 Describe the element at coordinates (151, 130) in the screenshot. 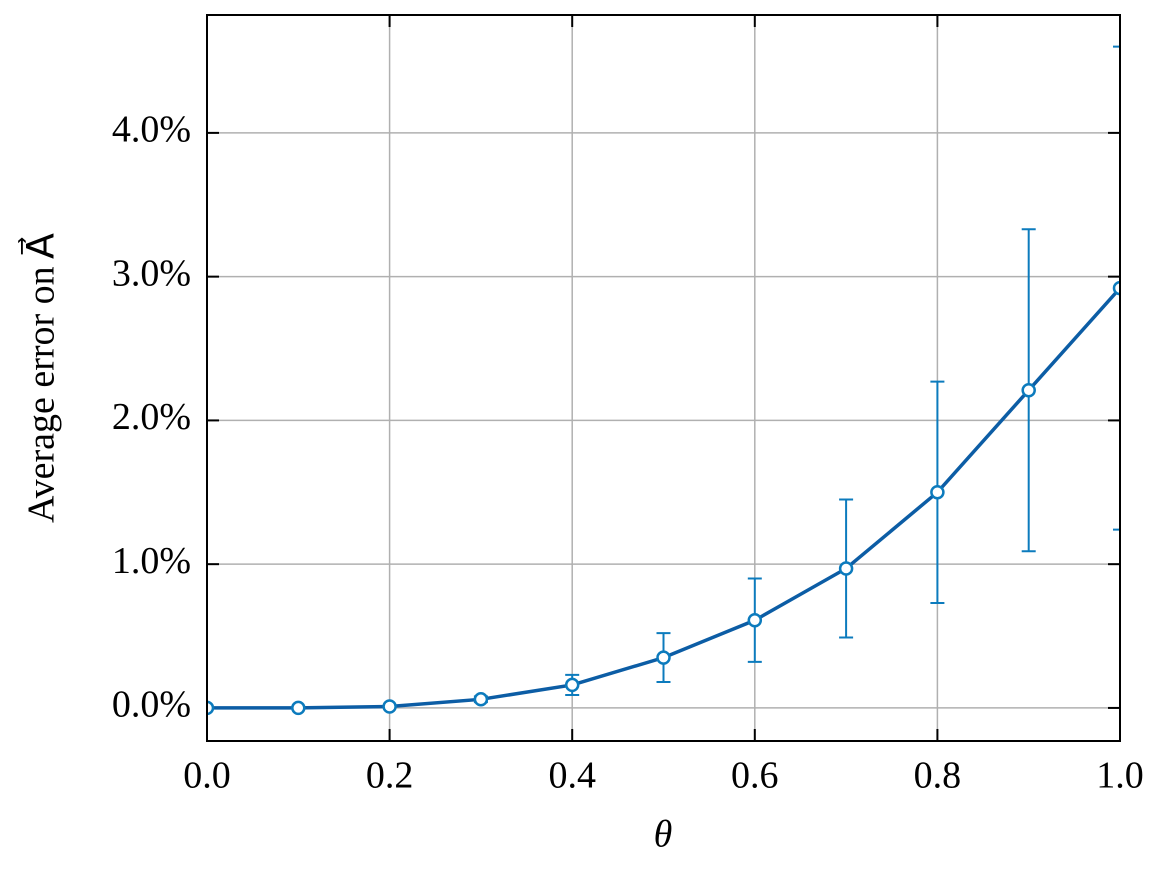

I see `y-tick-label: 4.0%` at that location.